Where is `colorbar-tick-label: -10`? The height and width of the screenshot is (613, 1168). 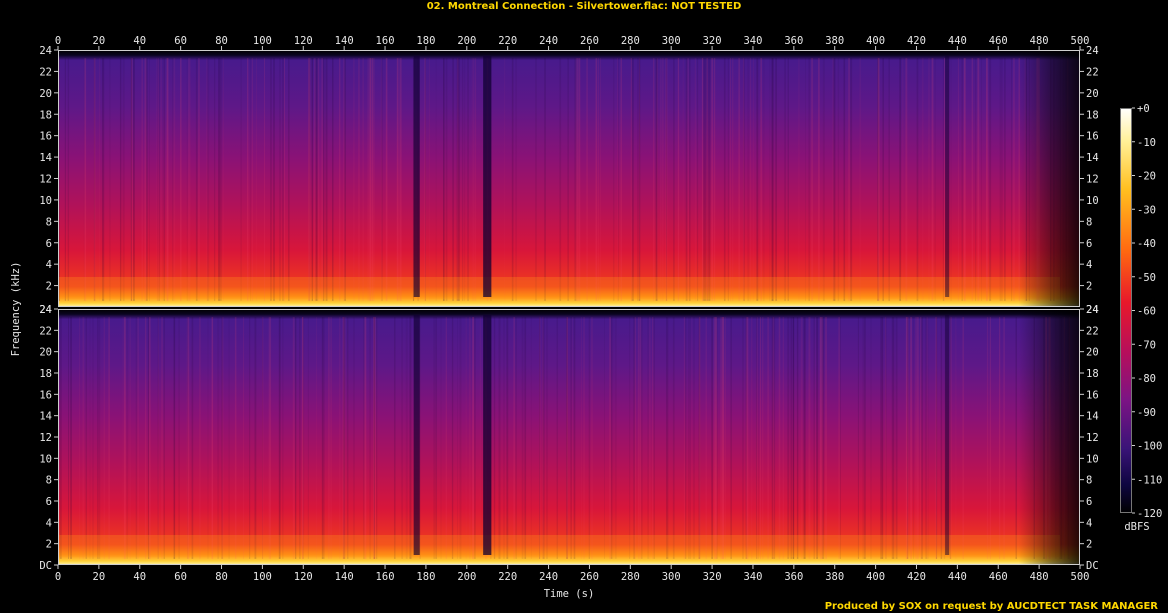 colorbar-tick-label: -10 is located at coordinates (1146, 143).